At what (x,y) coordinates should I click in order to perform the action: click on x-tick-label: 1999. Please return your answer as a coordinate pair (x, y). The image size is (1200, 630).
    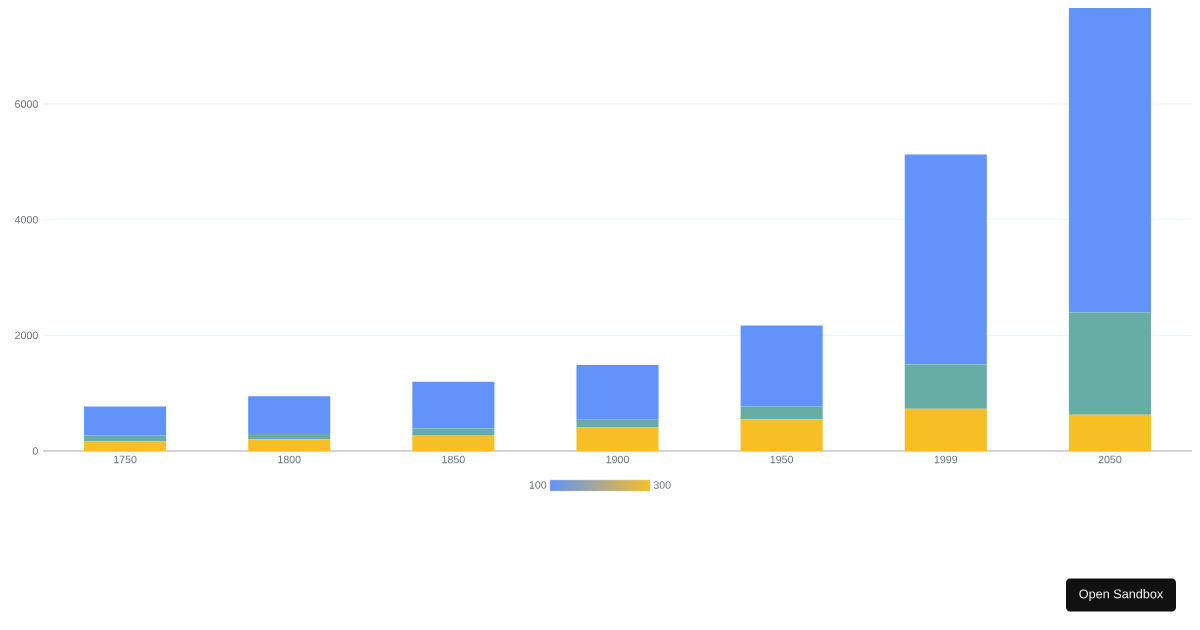
    Looking at the image, I should click on (946, 459).